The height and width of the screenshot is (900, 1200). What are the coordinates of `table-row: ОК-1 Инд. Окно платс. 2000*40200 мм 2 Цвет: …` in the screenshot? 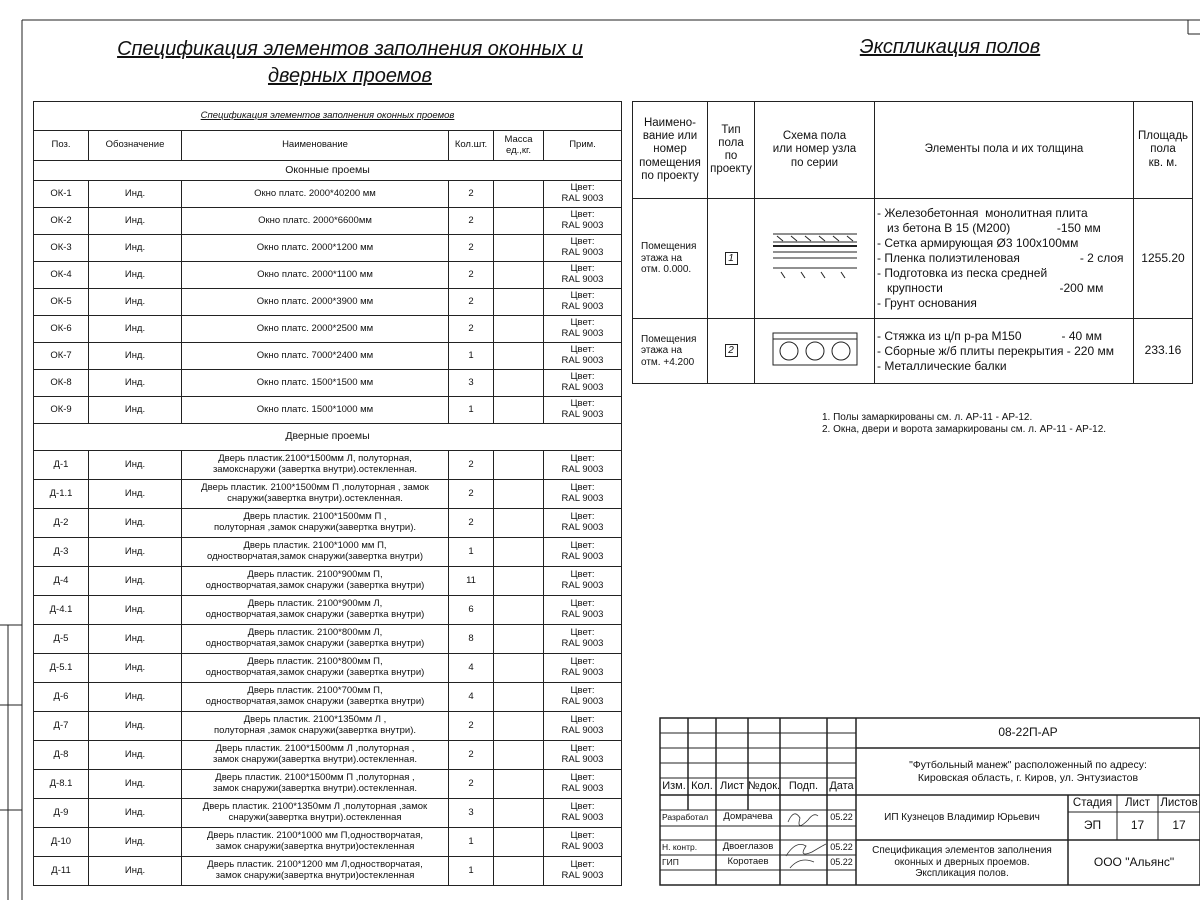 It's located at (327, 194).